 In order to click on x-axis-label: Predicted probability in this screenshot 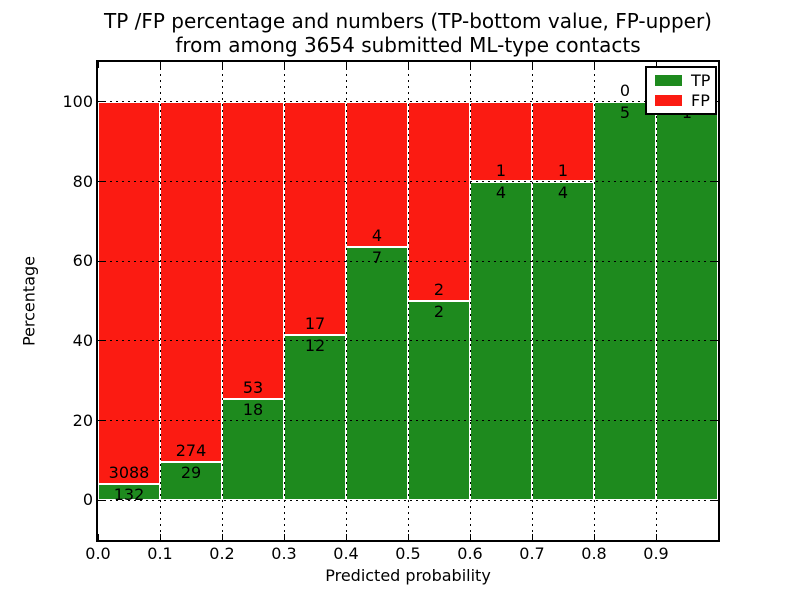, I will do `click(408, 575)`.